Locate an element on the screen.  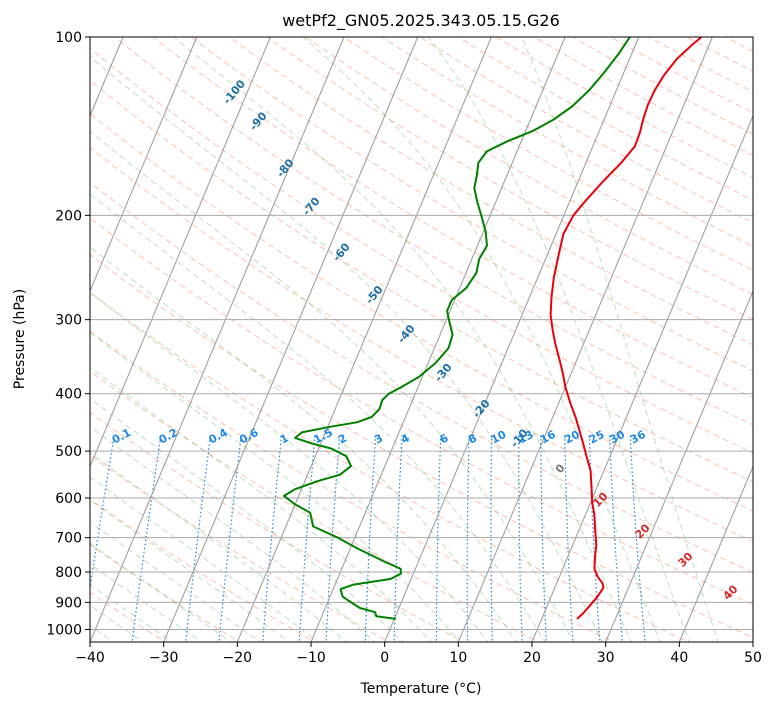
y-tick-label: 400 is located at coordinates (68, 395).